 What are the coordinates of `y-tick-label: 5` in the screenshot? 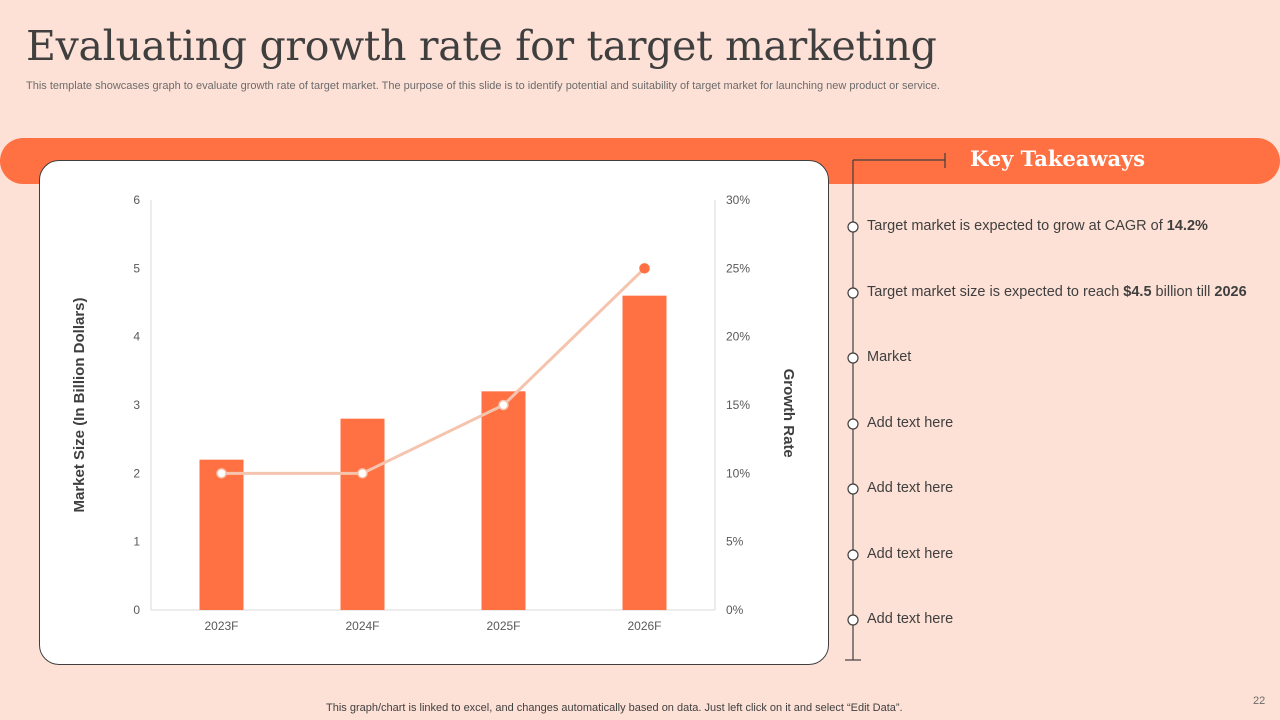 It's located at (136, 268).